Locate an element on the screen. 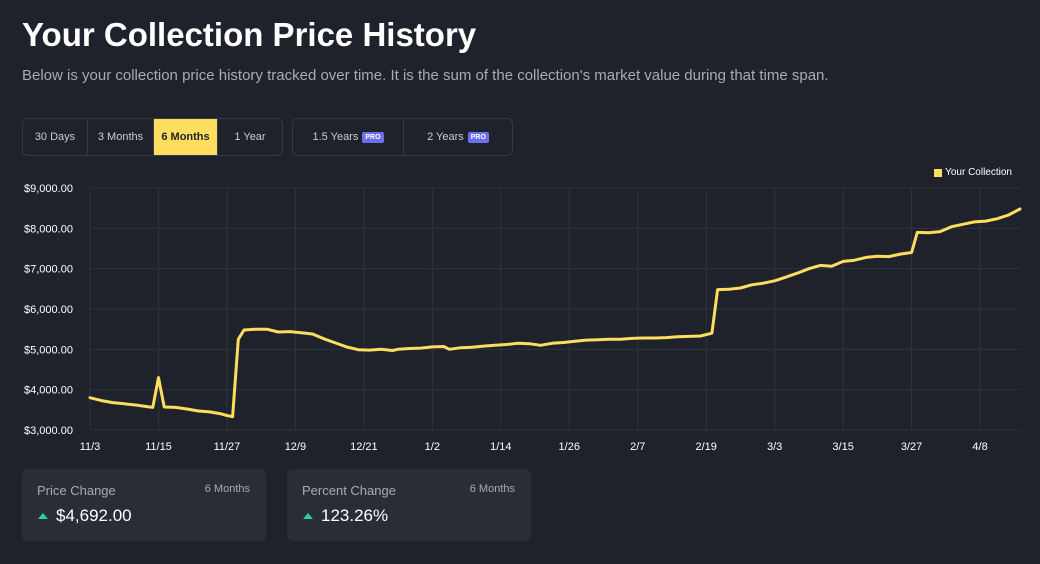 The image size is (1040, 564). pro-range-selector: 1.5 Years PRO 2 Years PRO is located at coordinates (402, 137).